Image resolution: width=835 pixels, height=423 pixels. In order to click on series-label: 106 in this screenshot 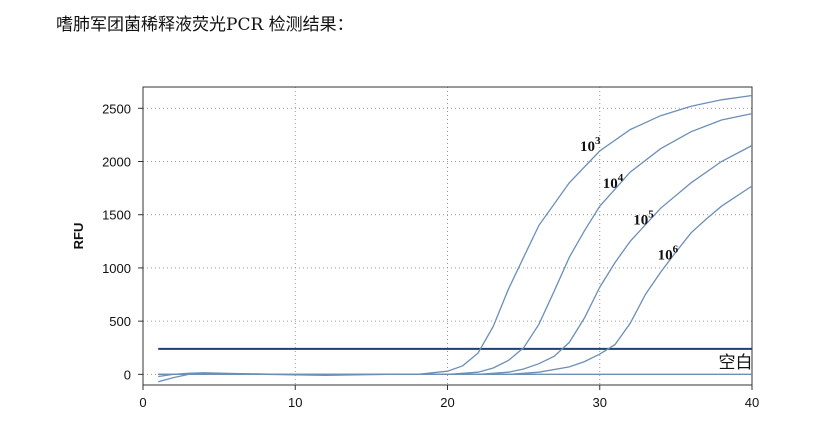, I will do `click(668, 253)`.